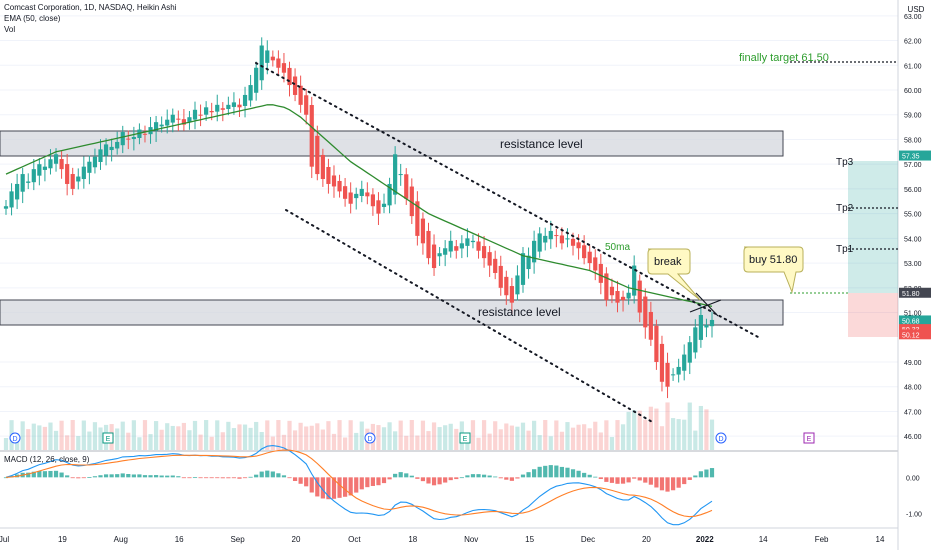  I want to click on price-tick-label: 47.00, so click(913, 412).